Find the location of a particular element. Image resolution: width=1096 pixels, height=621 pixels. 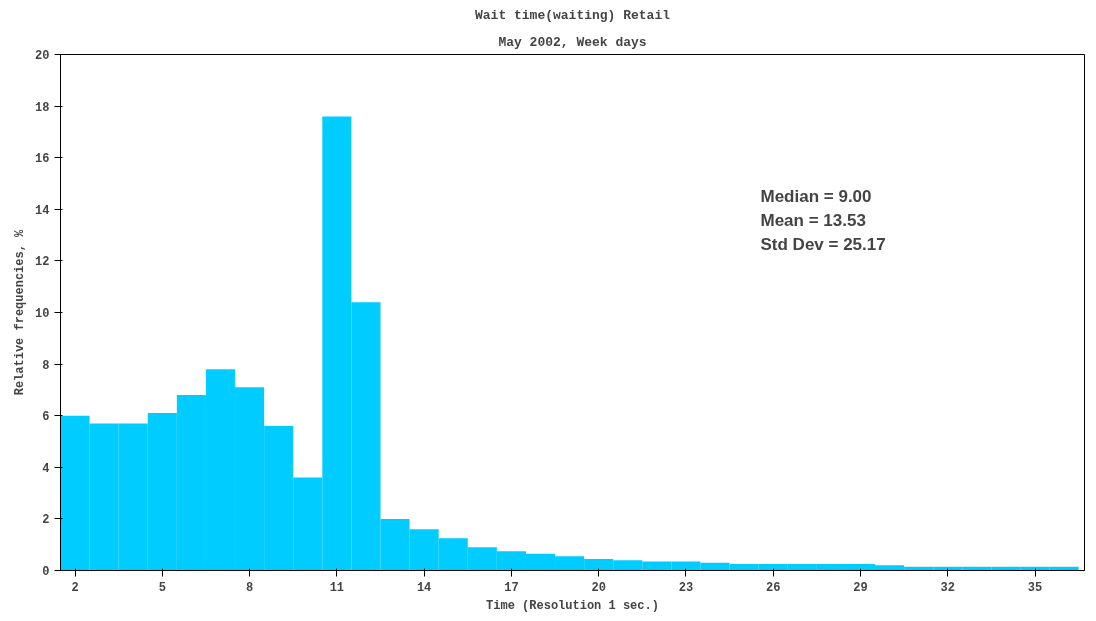

x-tick-label: 8 is located at coordinates (249, 587).